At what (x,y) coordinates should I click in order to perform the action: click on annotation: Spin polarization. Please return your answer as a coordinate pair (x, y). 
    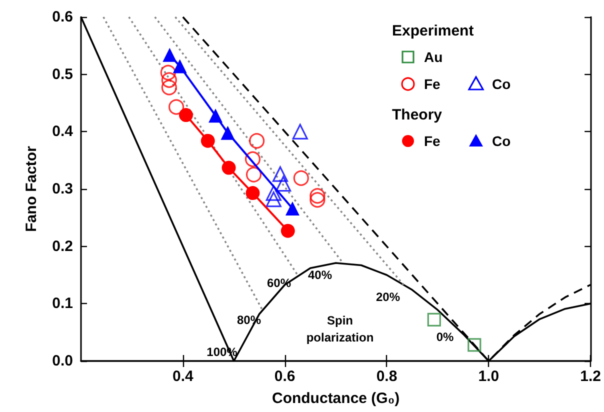
    Looking at the image, I should click on (340, 329).